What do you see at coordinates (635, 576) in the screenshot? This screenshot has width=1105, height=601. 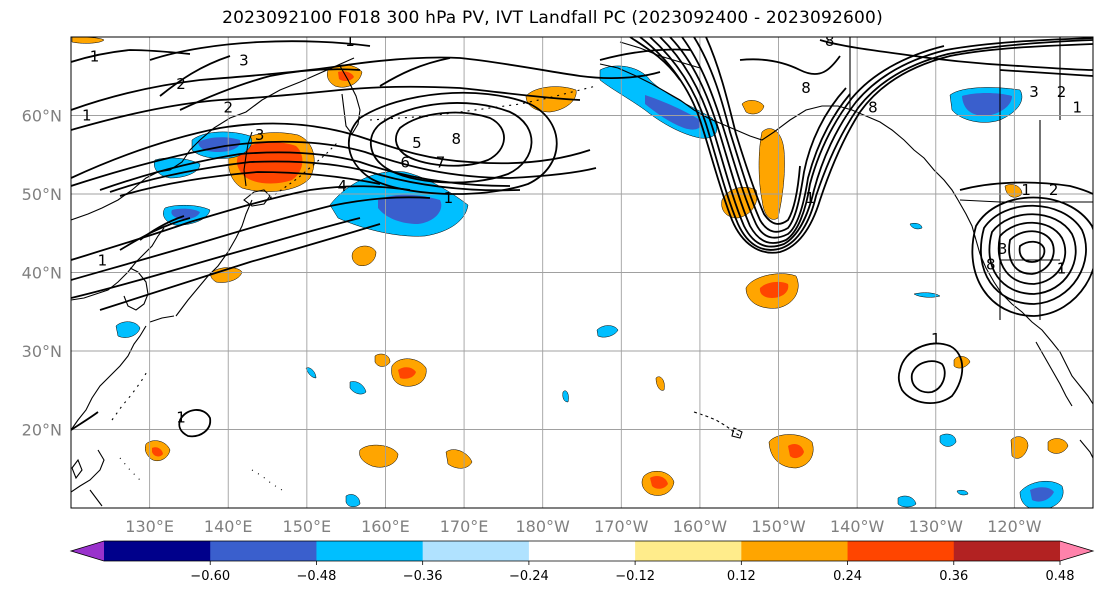 I see `colorbar-tick-label: −0.12` at bounding box center [635, 576].